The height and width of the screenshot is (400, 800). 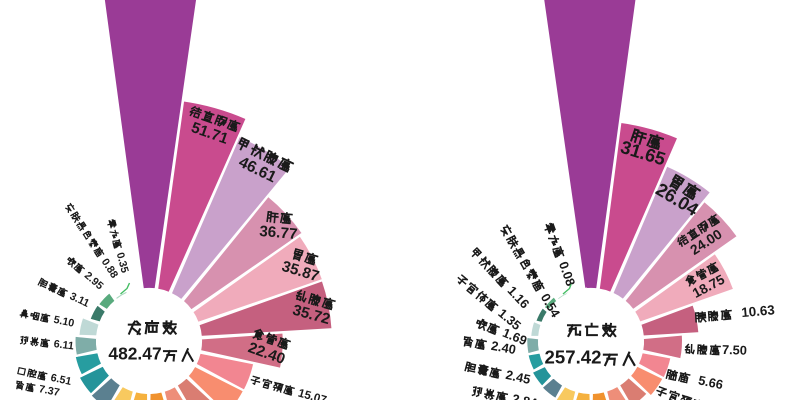 I want to click on svg-text: 2.84, so click(x=525, y=395).